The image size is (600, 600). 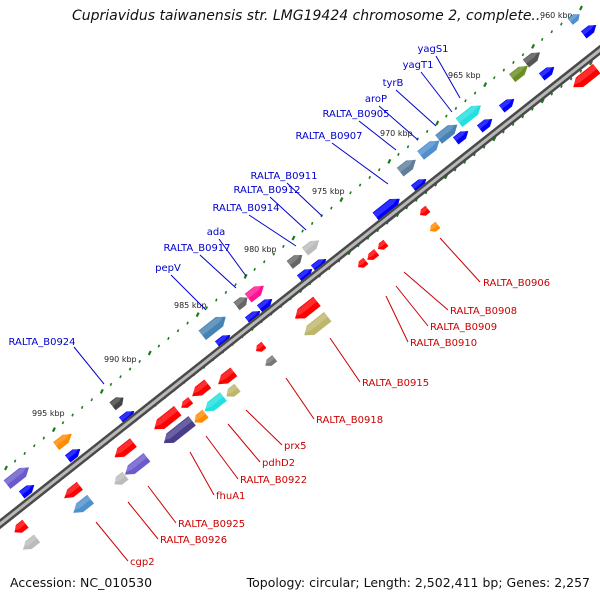 I want to click on reverse-gene-label: RALTA_B0915, so click(x=395, y=383).